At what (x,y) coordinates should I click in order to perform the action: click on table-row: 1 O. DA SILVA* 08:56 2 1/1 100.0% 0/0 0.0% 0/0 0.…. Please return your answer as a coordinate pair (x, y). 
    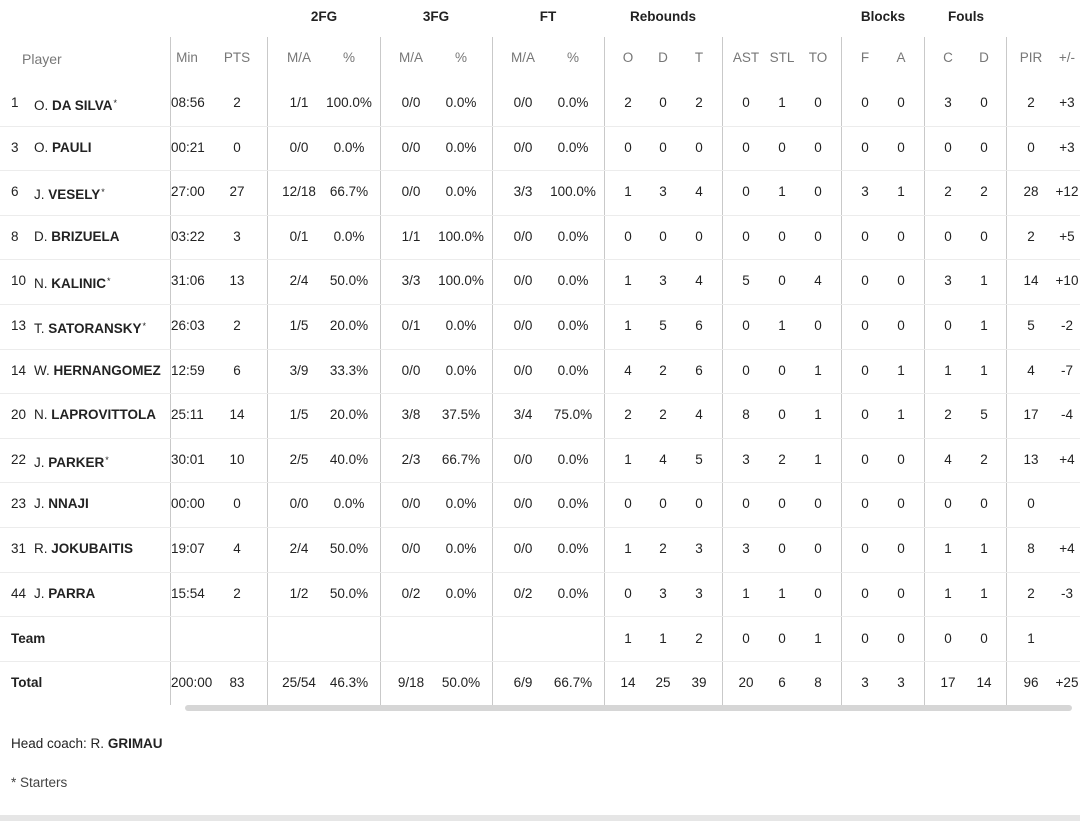
    Looking at the image, I should click on (540, 103).